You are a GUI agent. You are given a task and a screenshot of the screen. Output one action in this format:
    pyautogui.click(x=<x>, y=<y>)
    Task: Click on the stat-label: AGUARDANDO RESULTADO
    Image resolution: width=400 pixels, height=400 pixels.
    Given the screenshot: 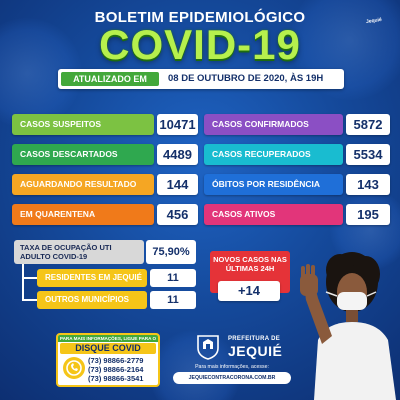 What is the action you would take?
    pyautogui.click(x=83, y=184)
    